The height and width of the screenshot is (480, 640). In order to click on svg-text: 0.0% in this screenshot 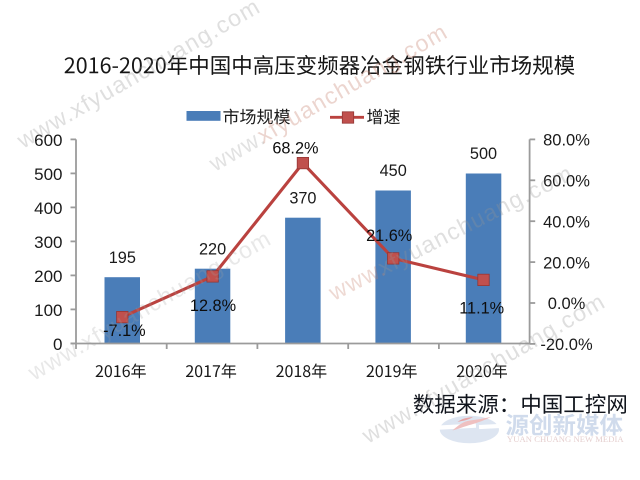, I will do `click(567, 304)`.